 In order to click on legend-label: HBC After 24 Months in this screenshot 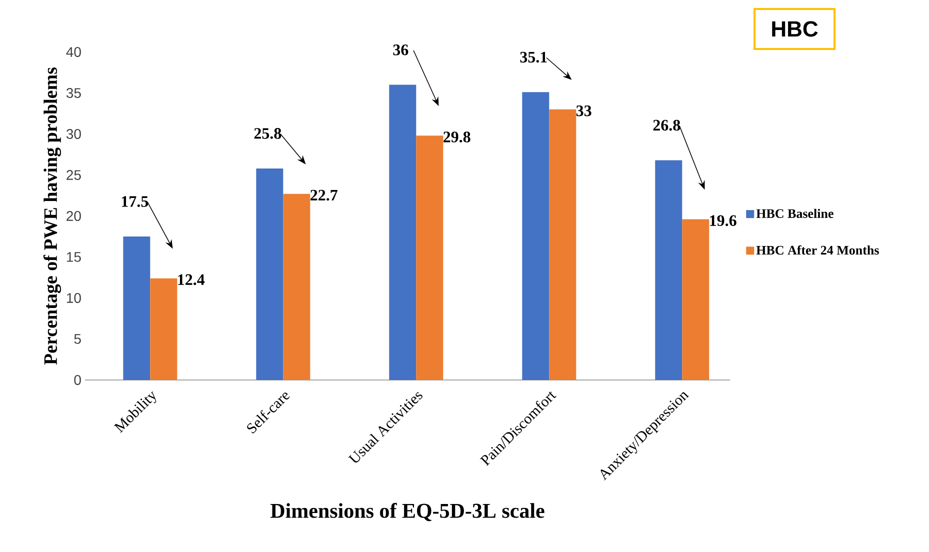, I will do `click(817, 250)`.